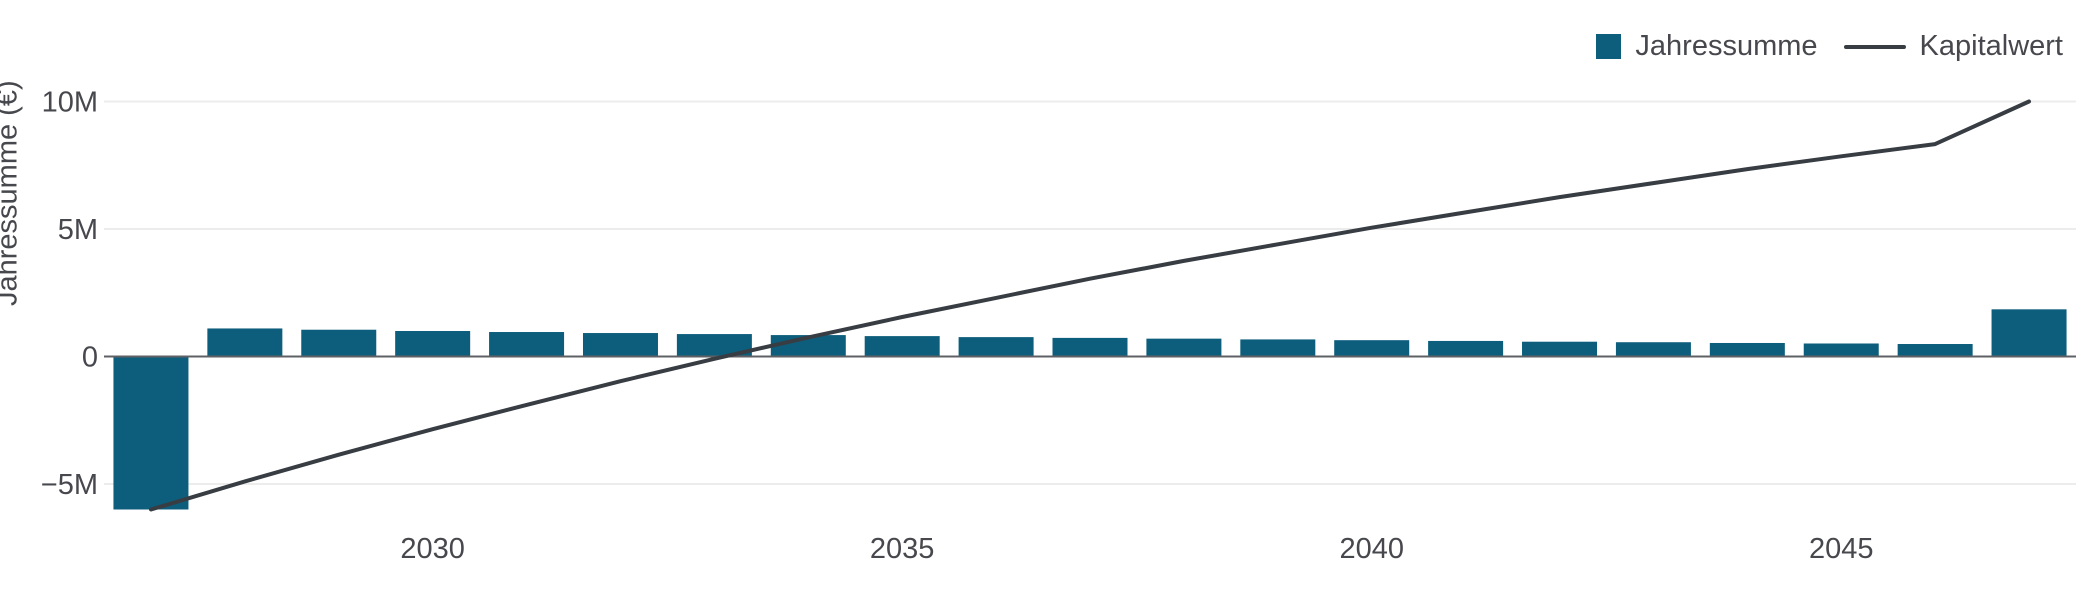  I want to click on bar-2038, so click(1184, 347).